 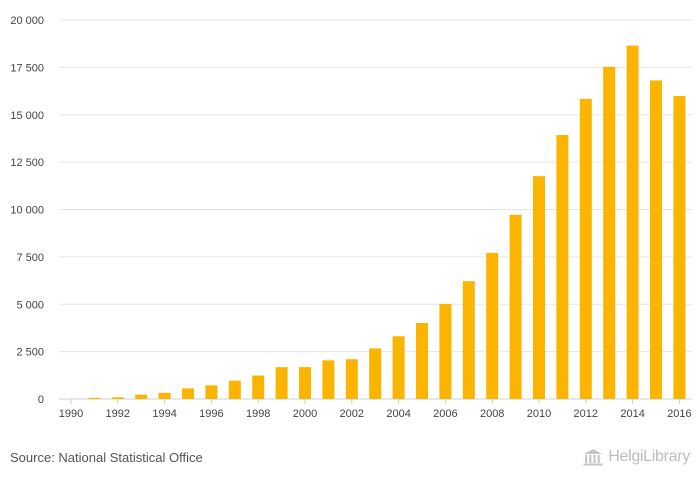 What do you see at coordinates (445, 351) in the screenshot?
I see `bar-2006` at bounding box center [445, 351].